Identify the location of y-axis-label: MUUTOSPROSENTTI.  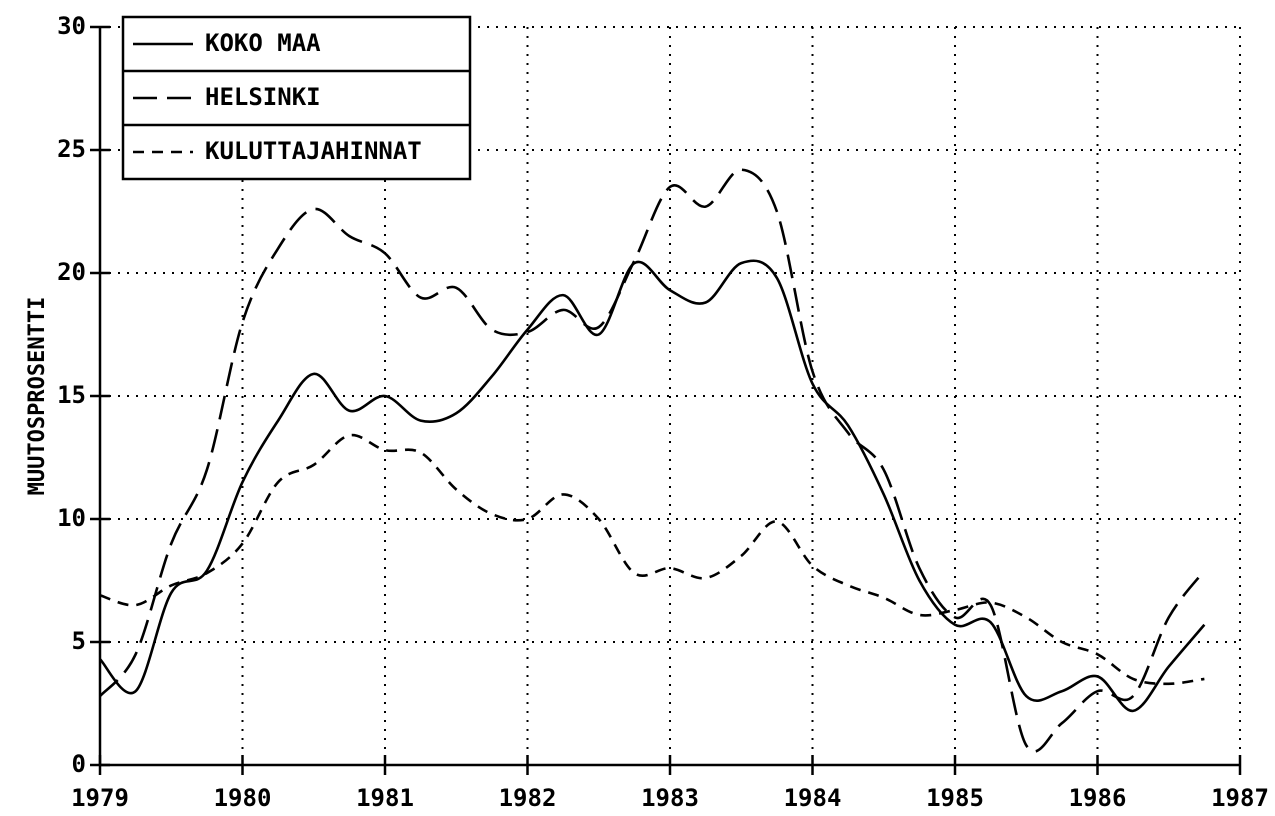
(37, 396).